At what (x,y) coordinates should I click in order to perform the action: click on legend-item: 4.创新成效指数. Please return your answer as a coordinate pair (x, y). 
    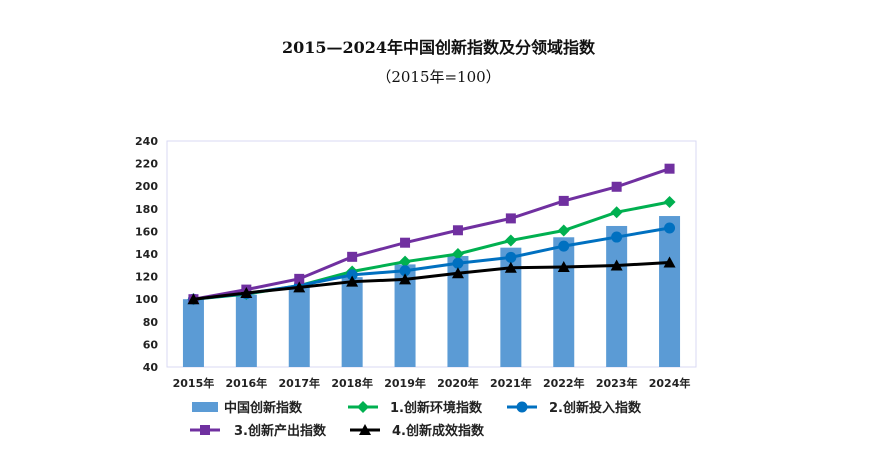
    Looking at the image, I should click on (417, 431).